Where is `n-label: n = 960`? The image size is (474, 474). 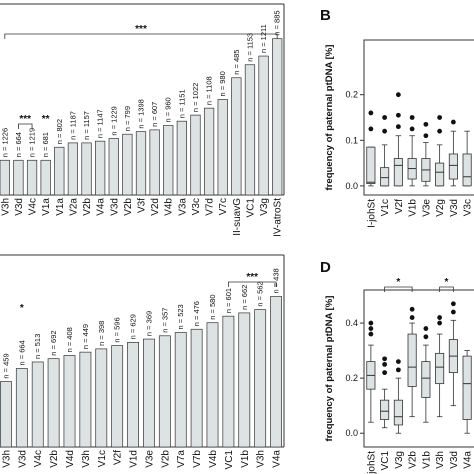 n-label: n = 960 is located at coordinates (168, 109).